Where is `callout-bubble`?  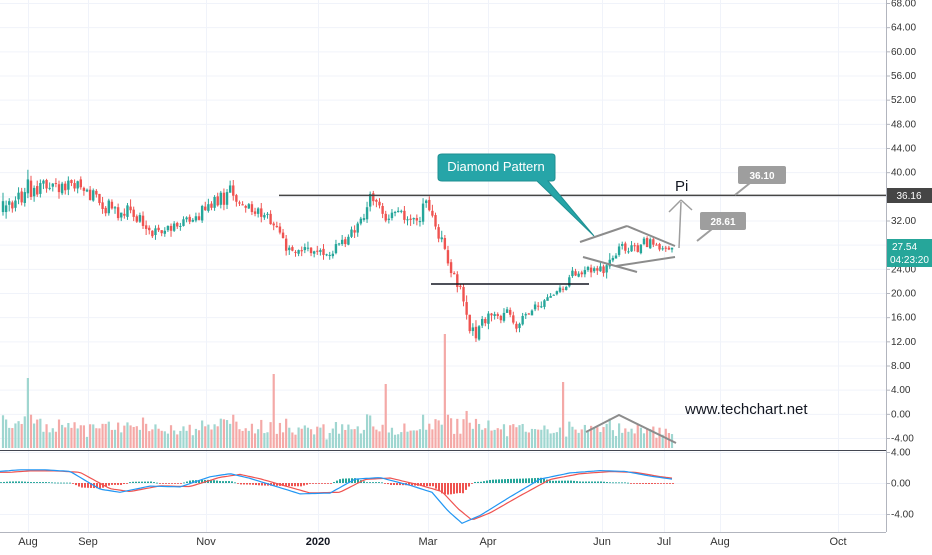 callout-bubble is located at coordinates (516, 195).